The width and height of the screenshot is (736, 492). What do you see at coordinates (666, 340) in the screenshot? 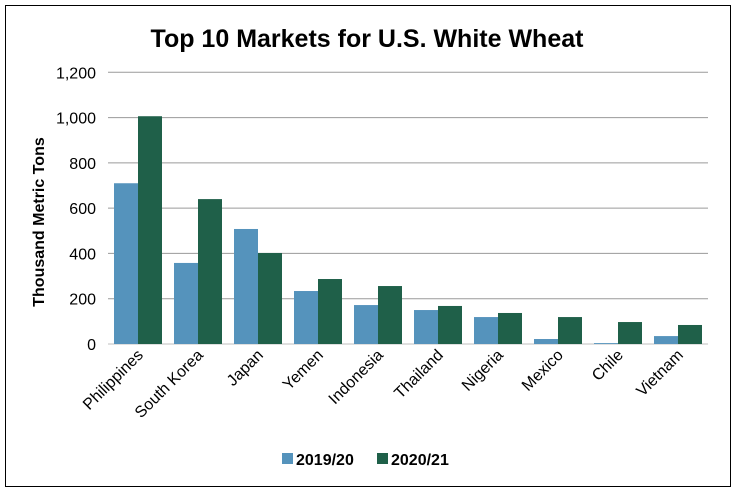
I see `bar-2019-20-vietnam` at bounding box center [666, 340].